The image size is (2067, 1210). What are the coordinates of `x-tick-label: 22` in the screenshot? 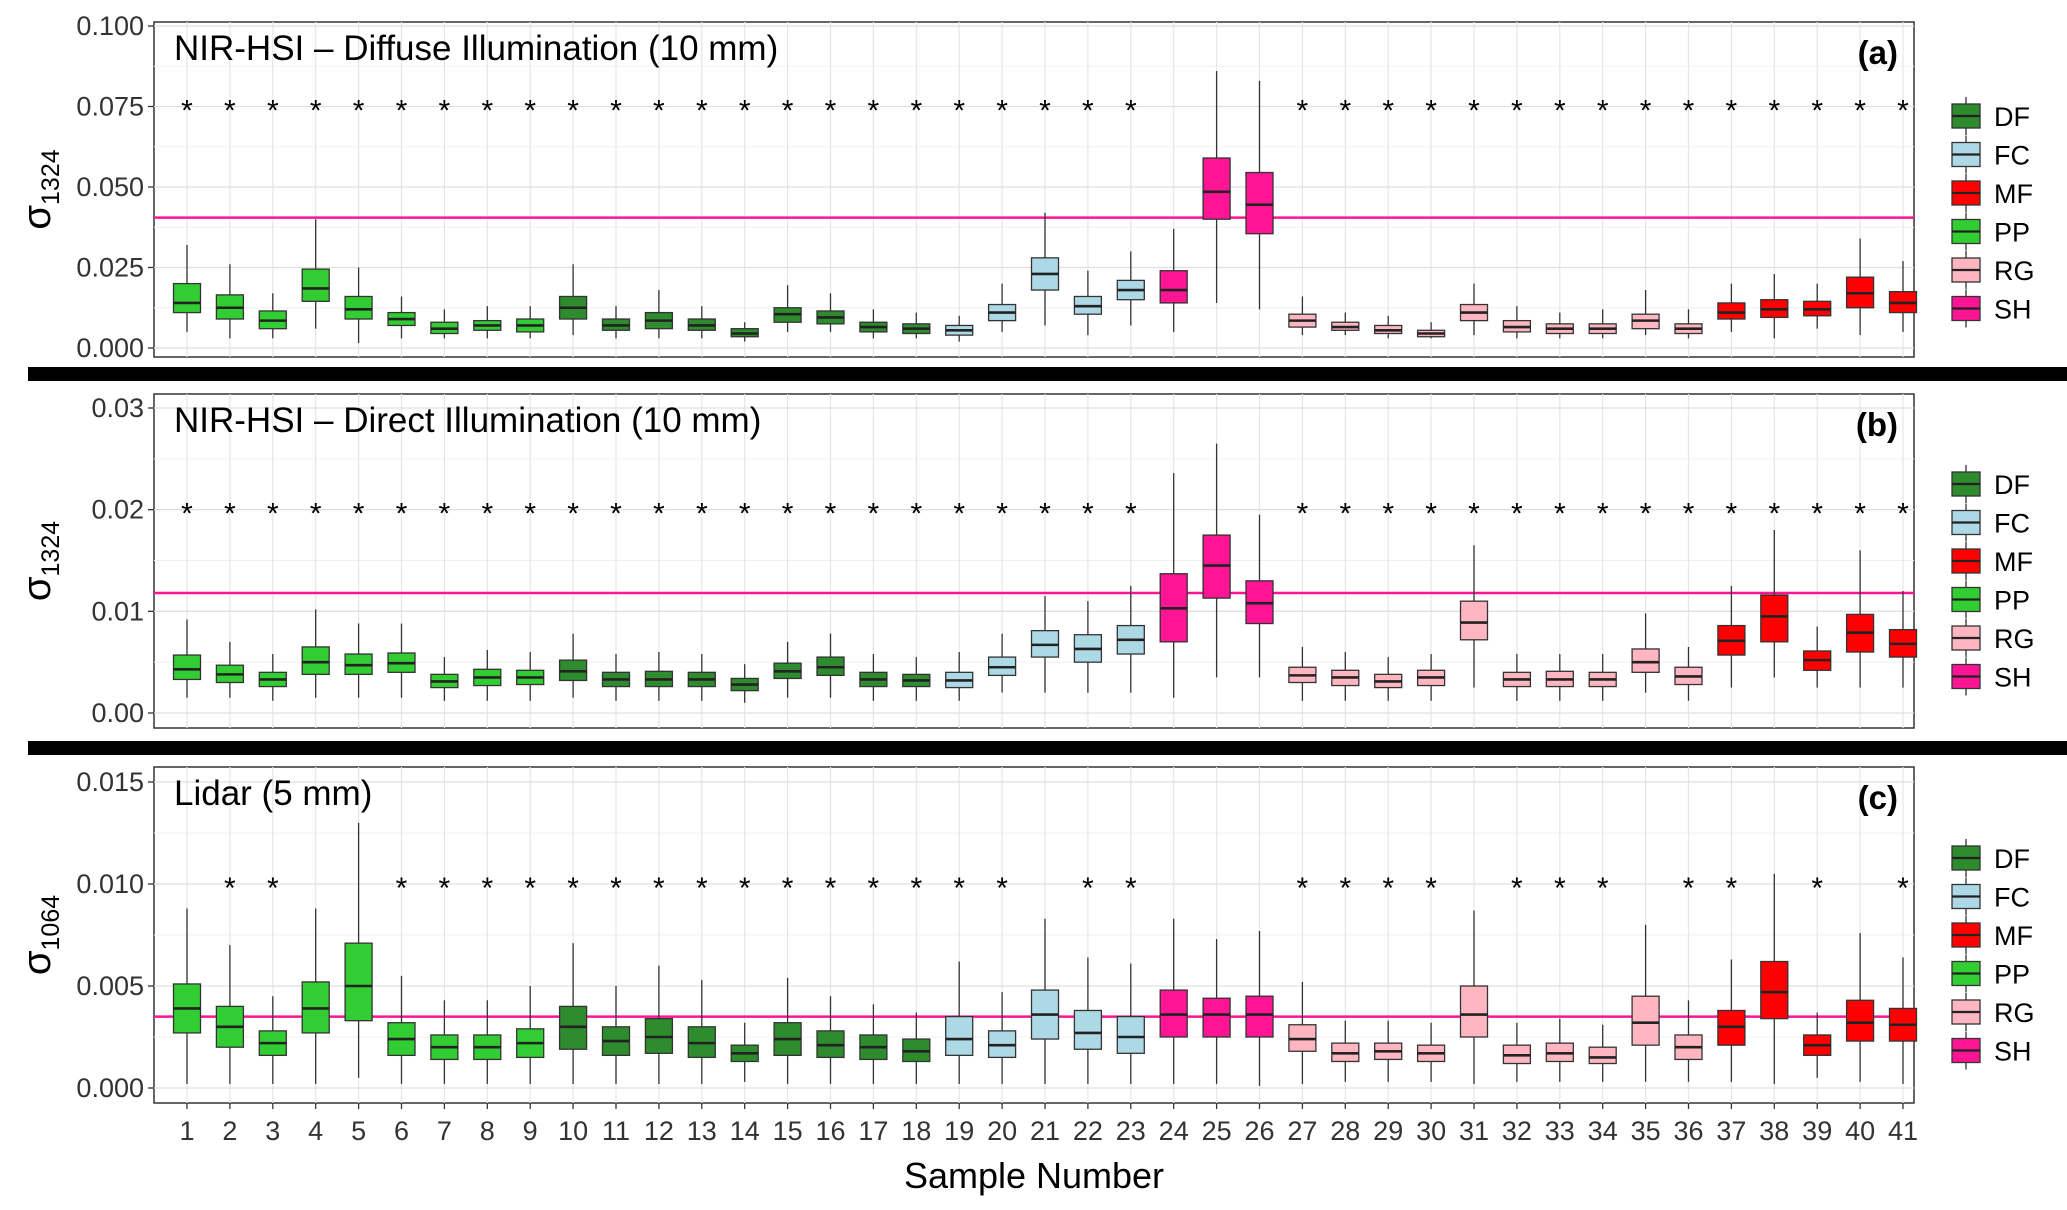 It's located at (1088, 1131).